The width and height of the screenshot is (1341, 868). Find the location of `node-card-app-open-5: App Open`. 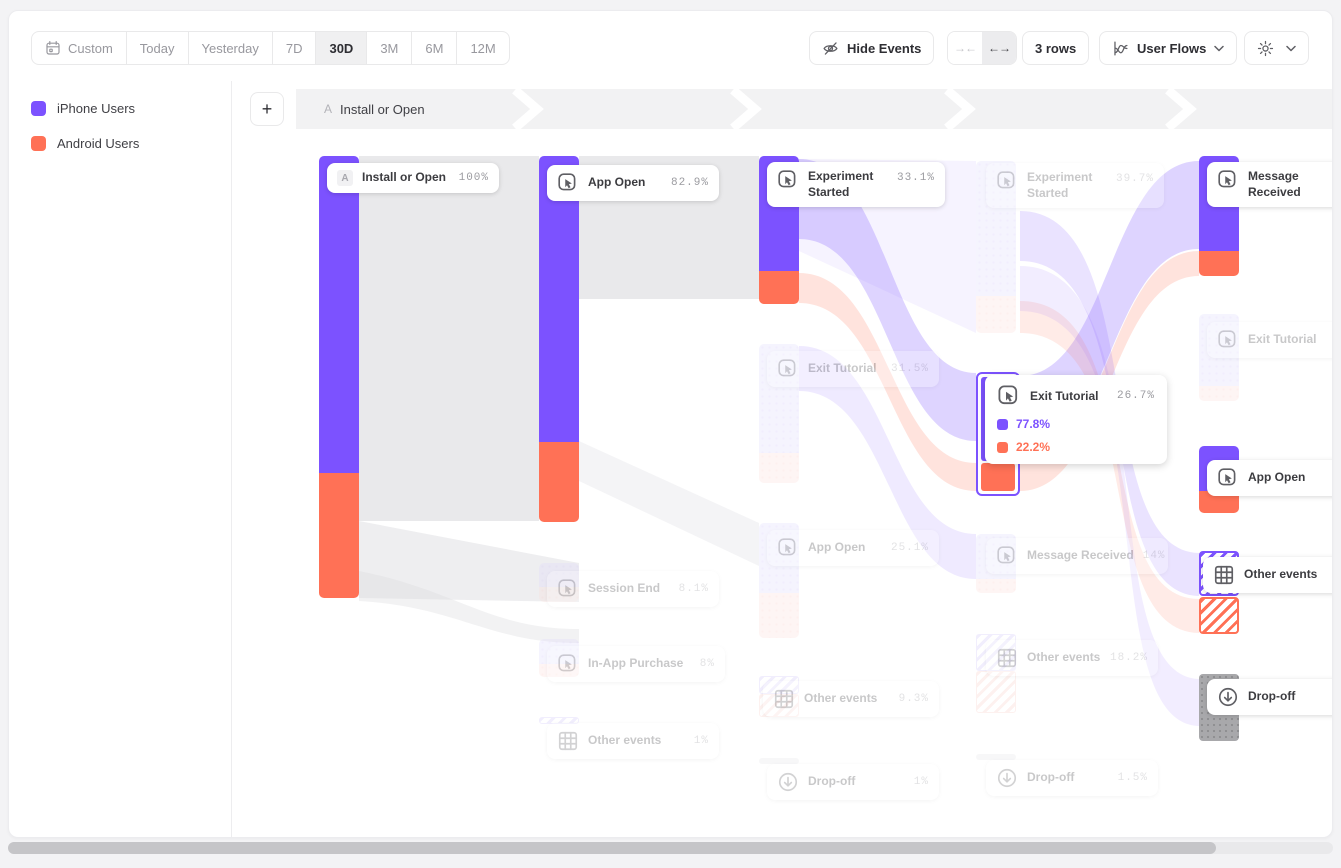

node-card-app-open-5: App Open is located at coordinates (1269, 478).